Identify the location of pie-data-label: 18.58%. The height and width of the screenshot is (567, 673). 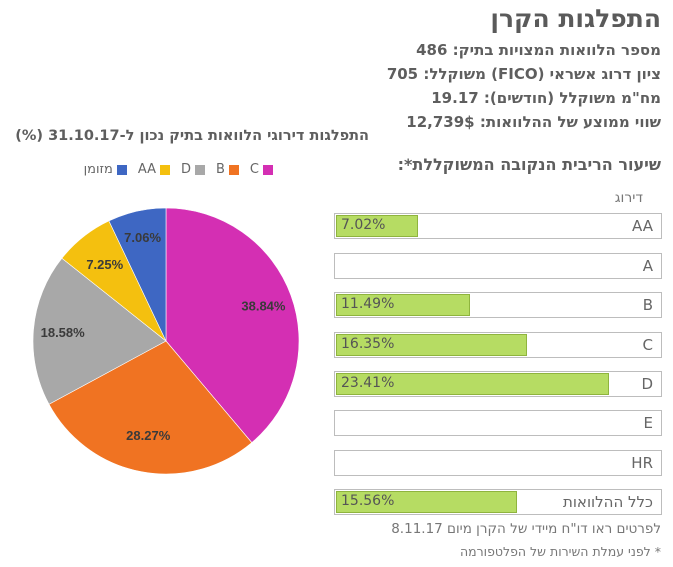
(63, 332).